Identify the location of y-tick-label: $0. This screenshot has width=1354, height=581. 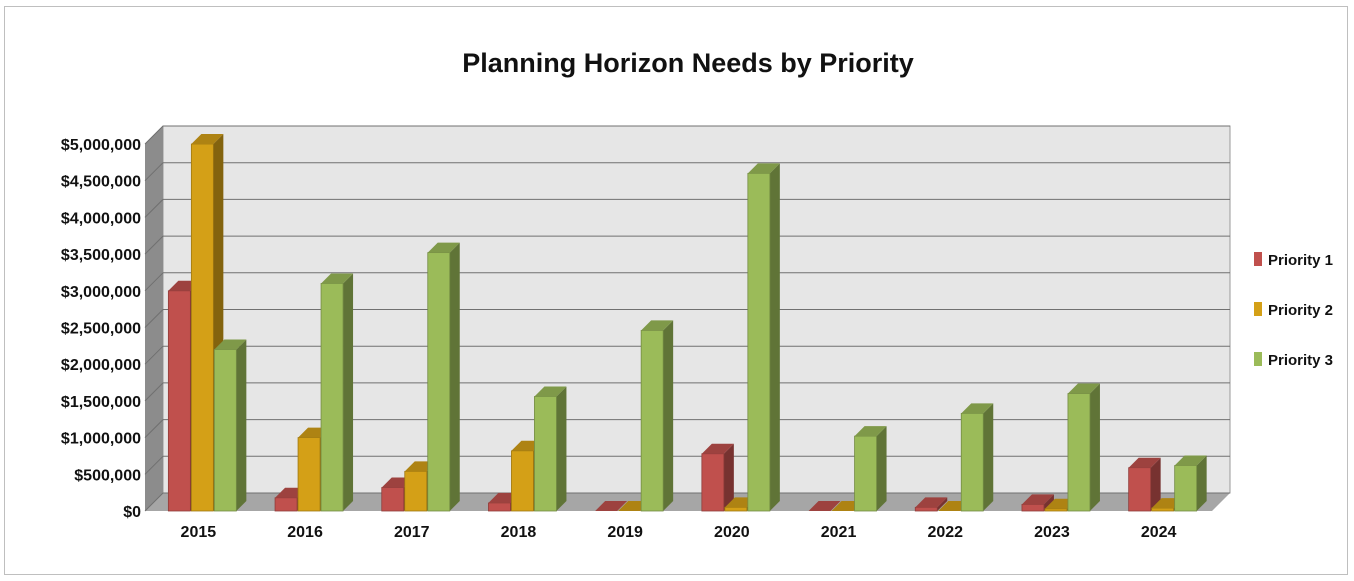
(132, 512).